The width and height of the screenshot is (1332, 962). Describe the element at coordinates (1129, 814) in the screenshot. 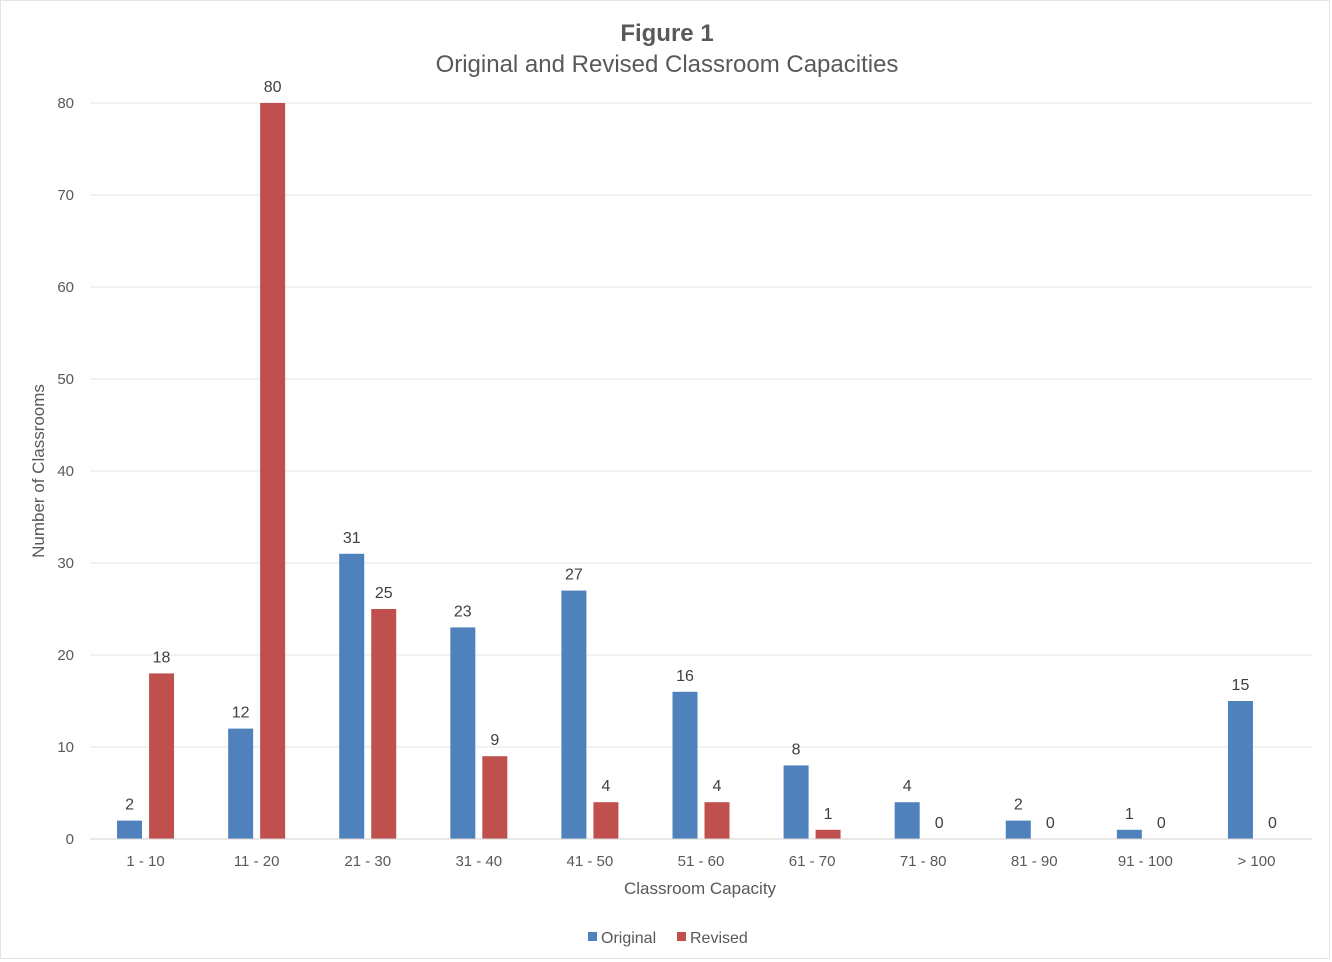

I see `data-label-original: 1` at that location.